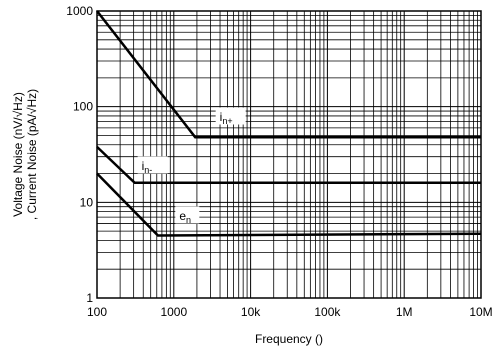 The image size is (496, 351). What do you see at coordinates (327, 312) in the screenshot?
I see `x-tick-label: 100k` at bounding box center [327, 312].